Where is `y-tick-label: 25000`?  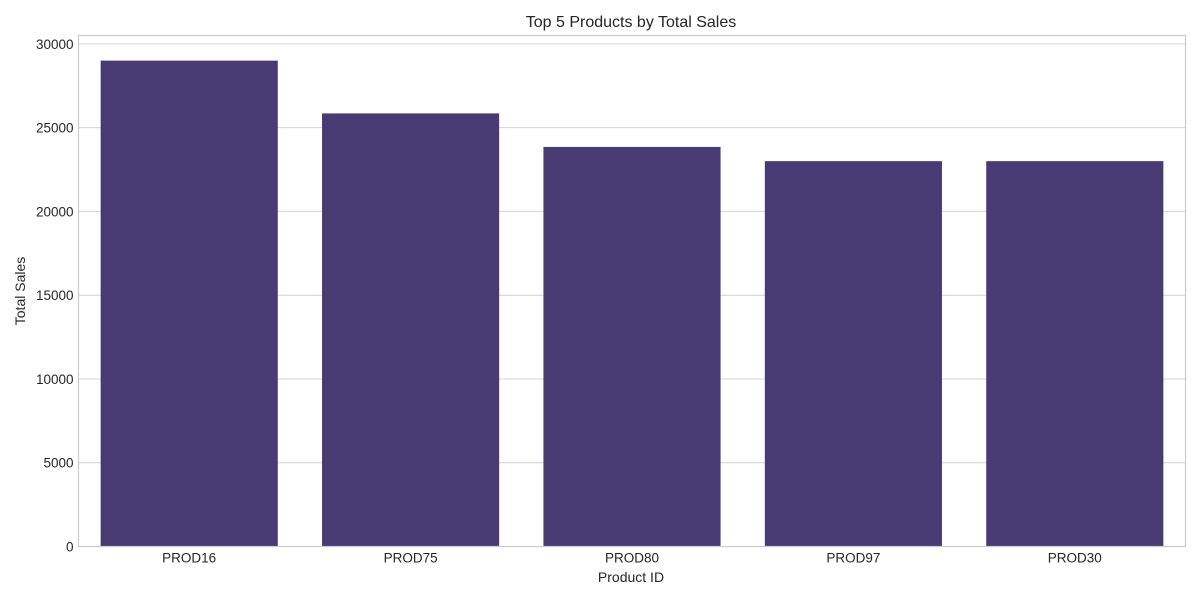 y-tick-label: 25000 is located at coordinates (55, 128).